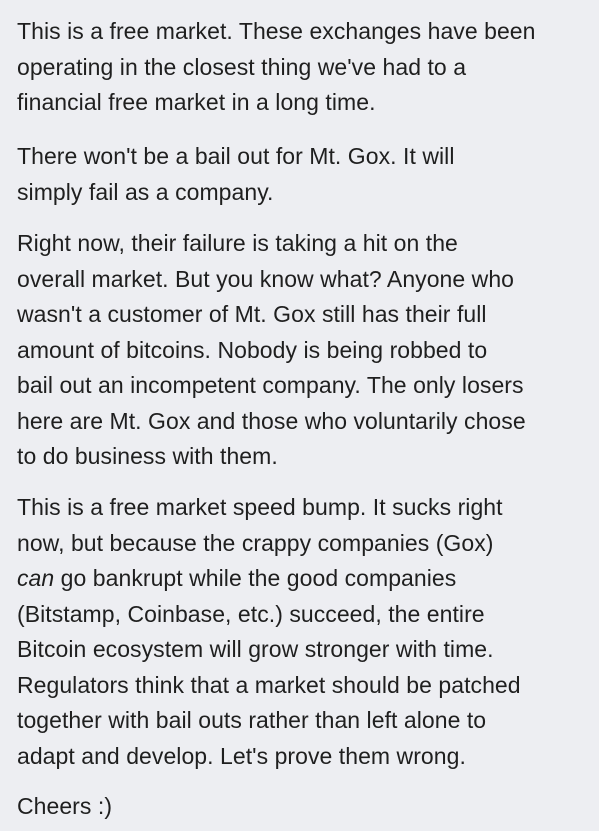 This screenshot has width=599, height=831. Describe the element at coordinates (147, 456) in the screenshot. I see `paragraph-line: to do business with them.` at that location.